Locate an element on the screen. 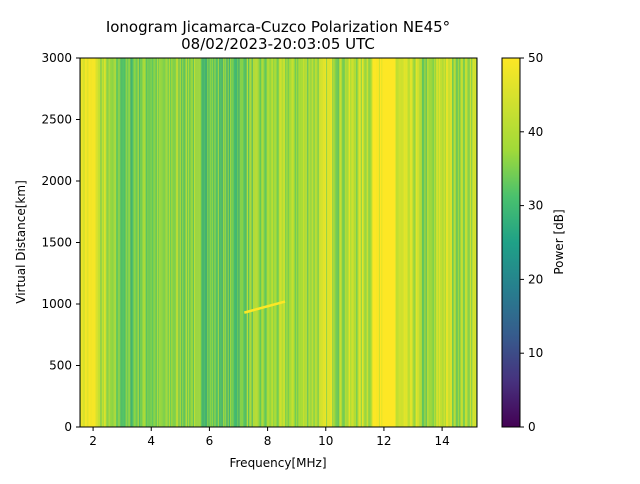 This screenshot has width=640, height=484. colorbar-axis: 0 10 20 30 40 50 is located at coordinates (531, 242).